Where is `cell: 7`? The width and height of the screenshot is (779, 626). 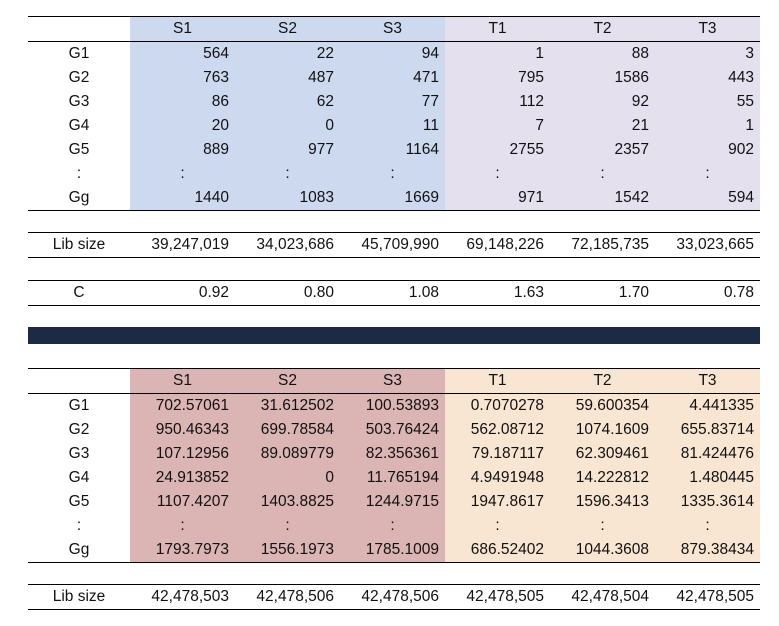 cell: 7 is located at coordinates (497, 126).